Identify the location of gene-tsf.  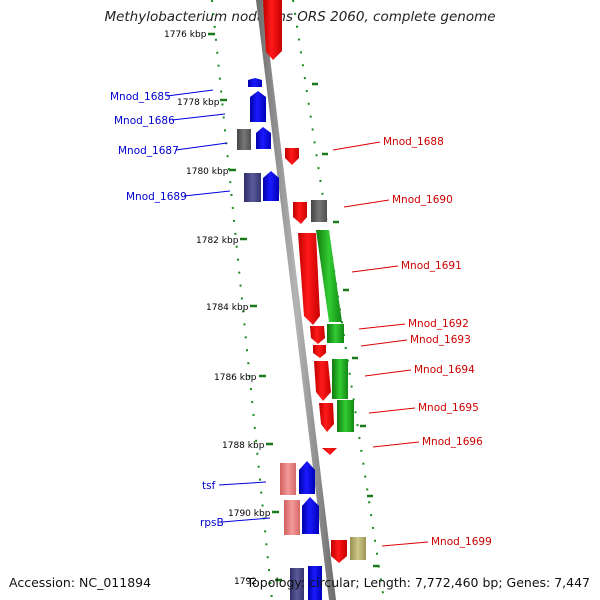
(307, 477).